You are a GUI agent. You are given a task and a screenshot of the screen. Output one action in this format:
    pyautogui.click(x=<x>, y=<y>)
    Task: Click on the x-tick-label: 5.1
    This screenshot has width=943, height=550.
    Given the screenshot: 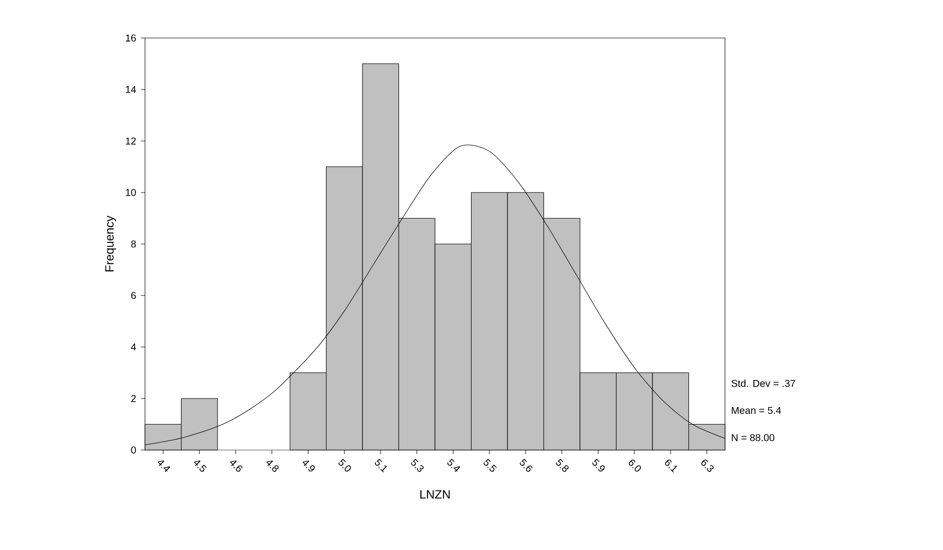 What is the action you would take?
    pyautogui.click(x=381, y=465)
    